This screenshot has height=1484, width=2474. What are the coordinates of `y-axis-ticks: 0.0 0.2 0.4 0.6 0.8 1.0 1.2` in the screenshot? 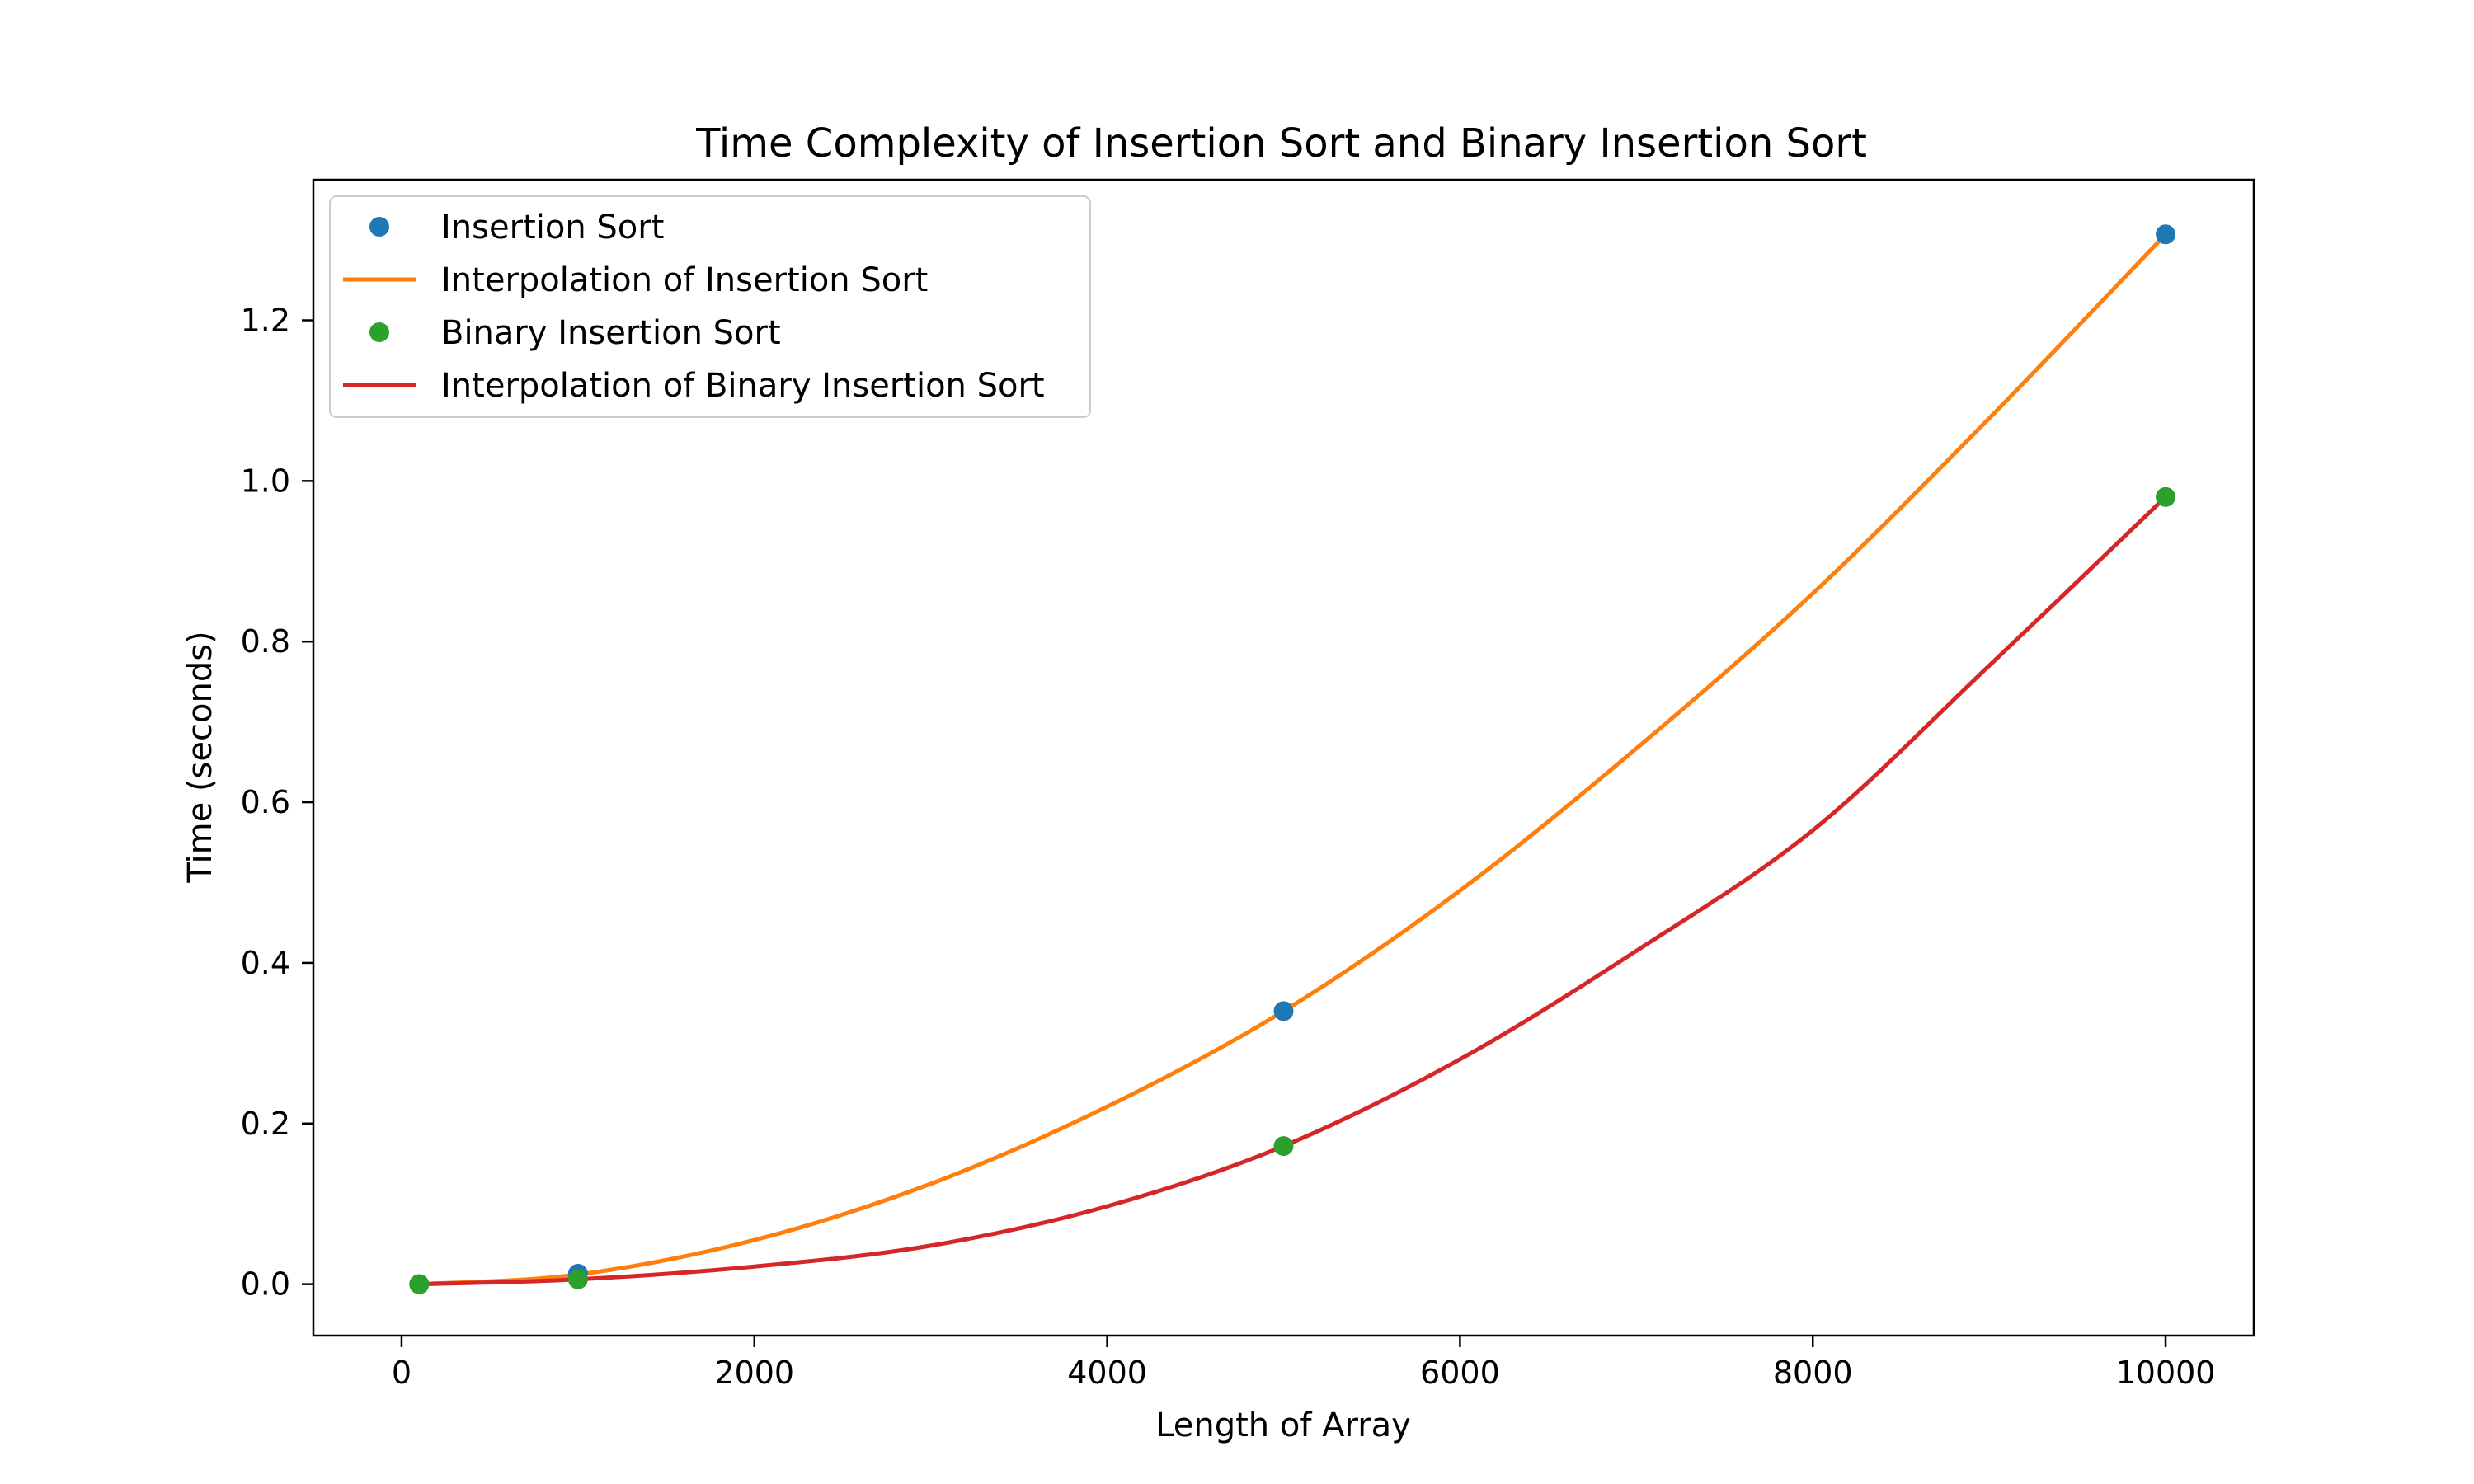 It's located at (277, 803).